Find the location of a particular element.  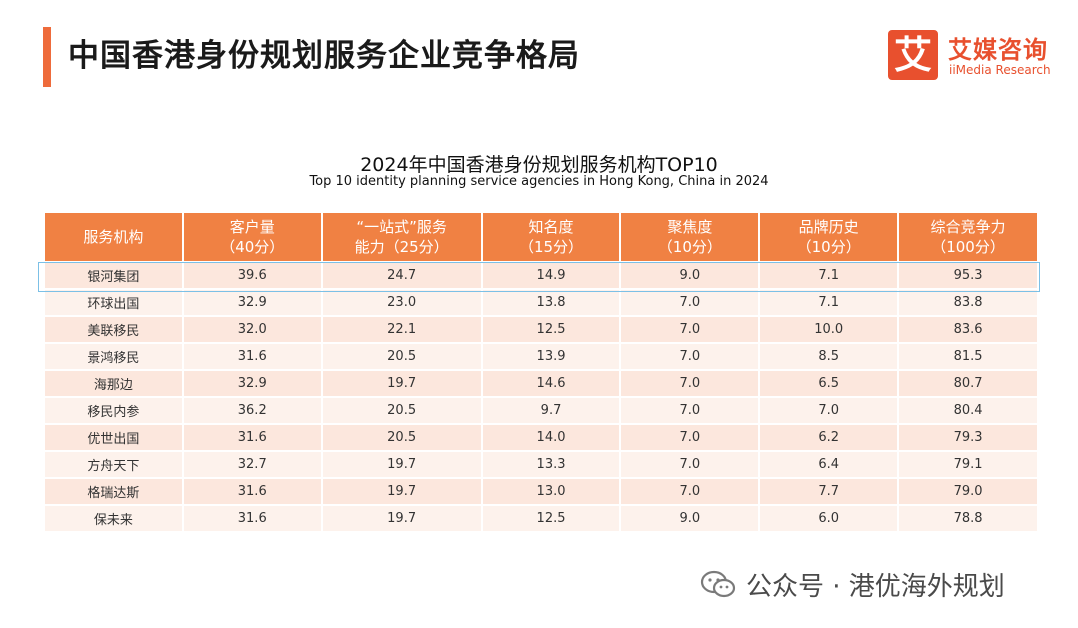

table-row: 方舟天下 32.7 19.7 13.3 7.0 6.4 79.1 is located at coordinates (541, 464).